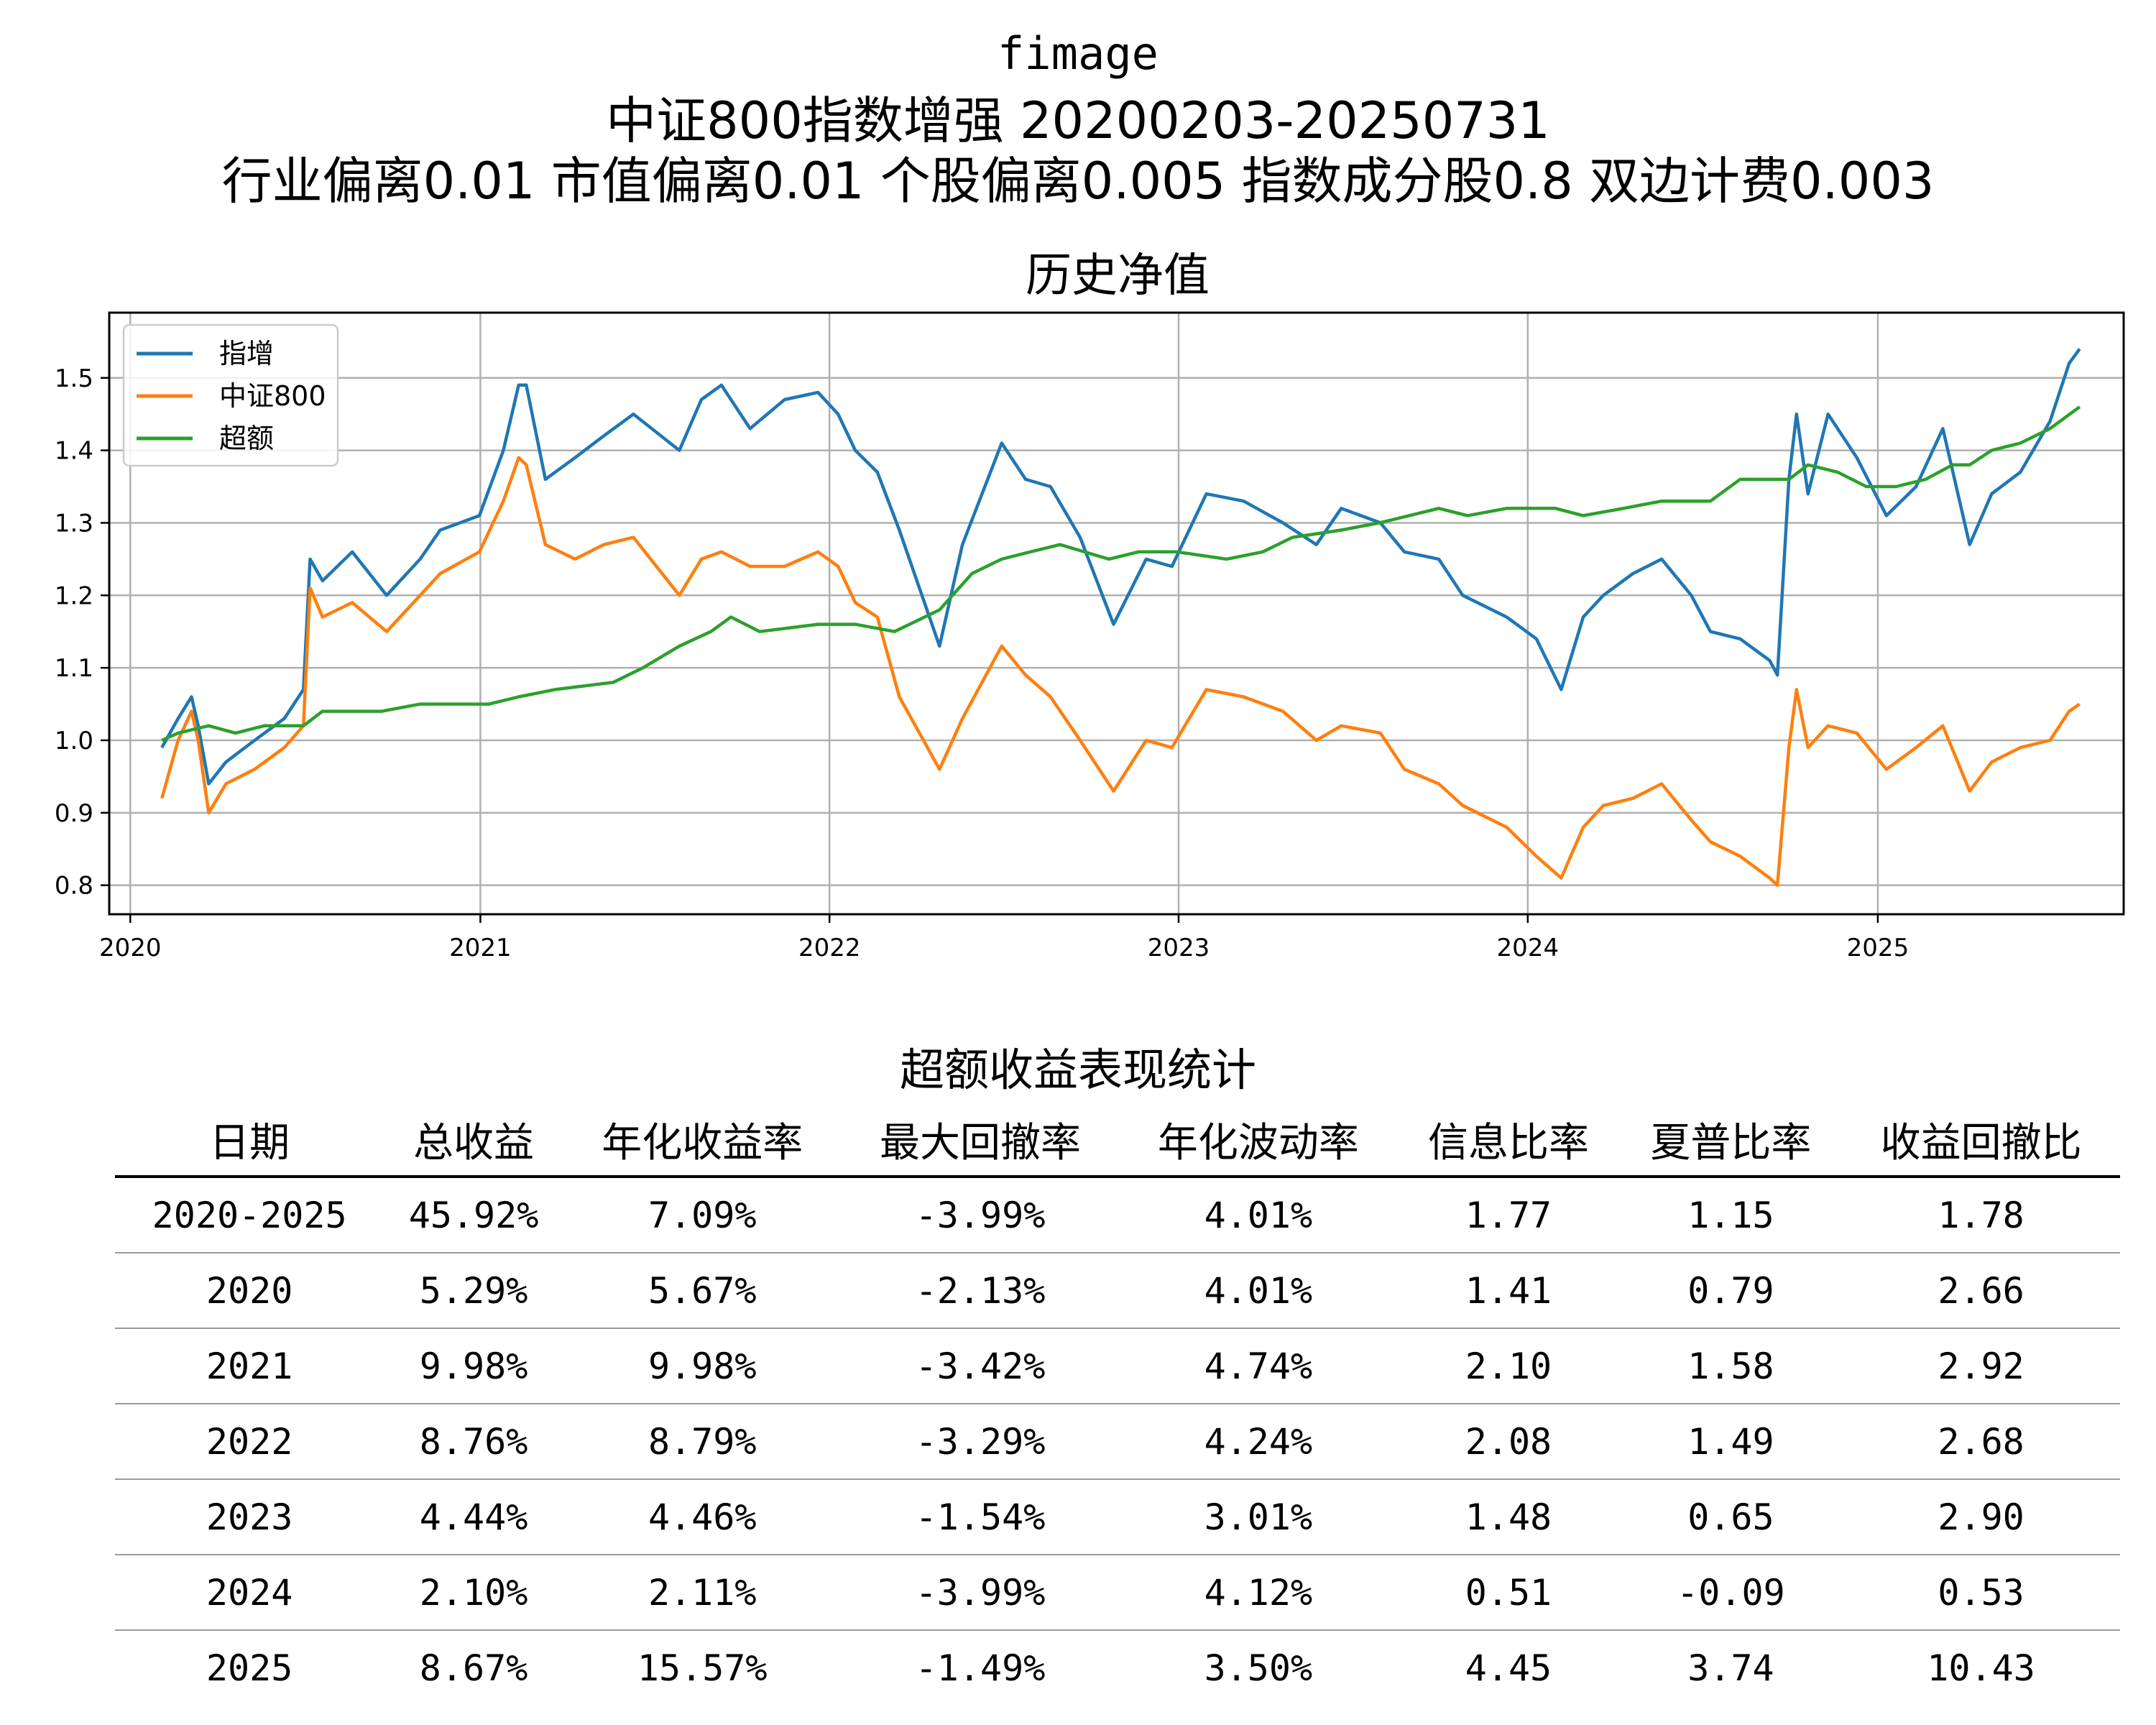  I want to click on table-row: 2024 2.10% 2.11% -3.99% 4.12% 0.51 -0.09 0.53, so click(1117, 1593).